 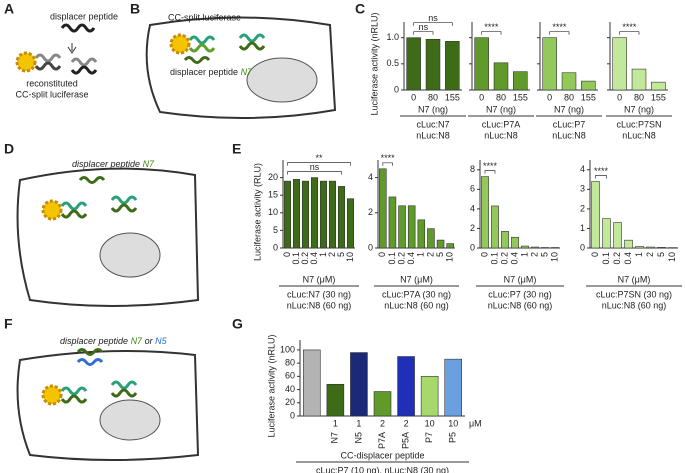 What do you see at coordinates (382, 440) in the screenshot?
I see `x-tick-label: P7A` at bounding box center [382, 440].